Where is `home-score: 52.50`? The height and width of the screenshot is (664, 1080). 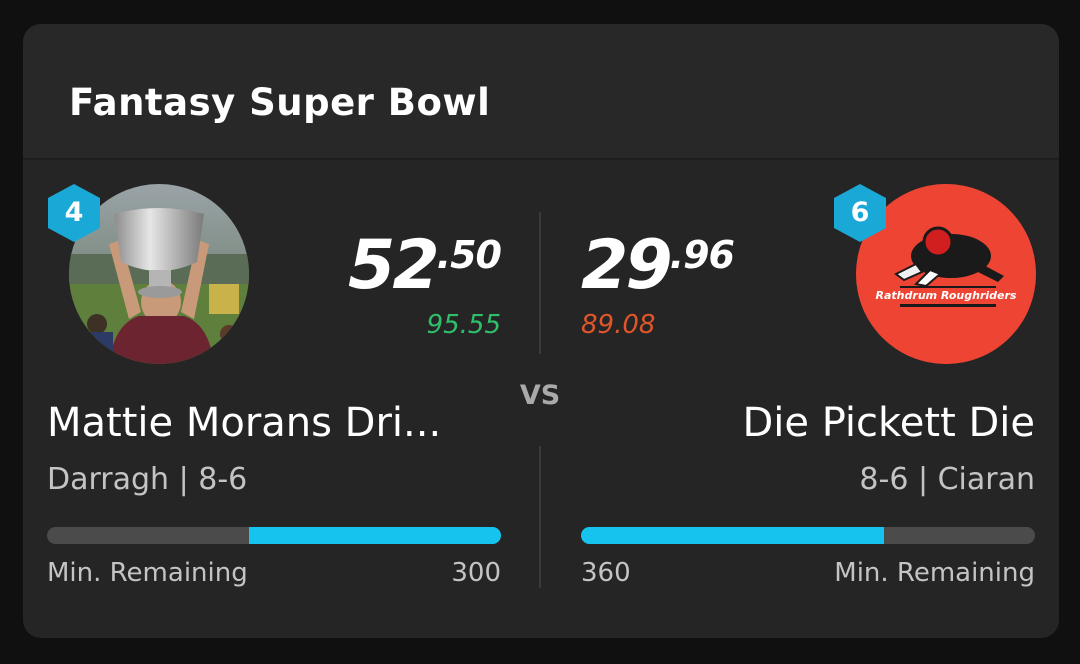 home-score: 52.50 is located at coordinates (425, 269).